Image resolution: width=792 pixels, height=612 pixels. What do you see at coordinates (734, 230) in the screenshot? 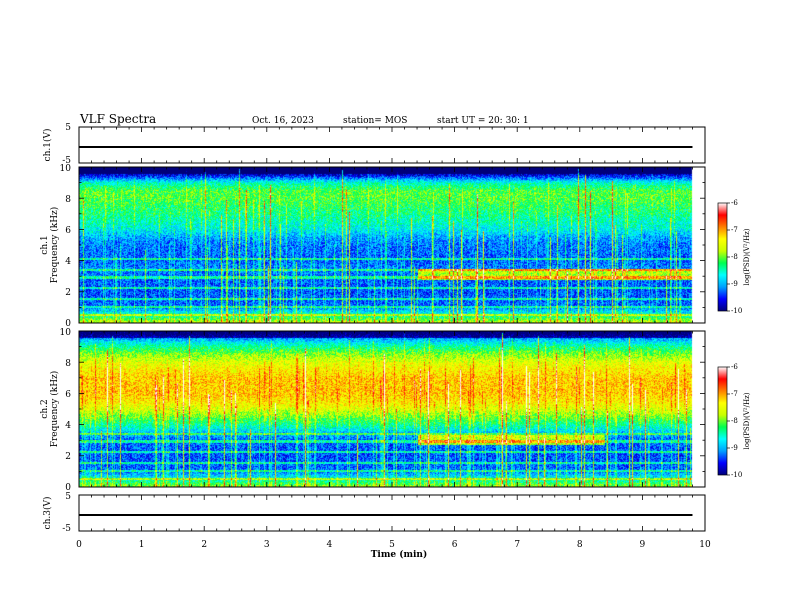
I see `colorbar-ch1-tick-m7: -7` at bounding box center [734, 230].